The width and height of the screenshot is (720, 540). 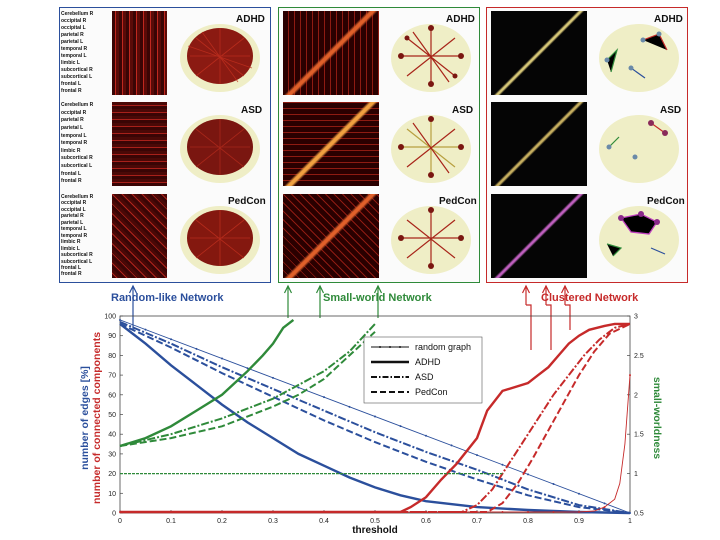 I want to click on y-axis-label-small-worldness: small-worldness, so click(x=657, y=418).